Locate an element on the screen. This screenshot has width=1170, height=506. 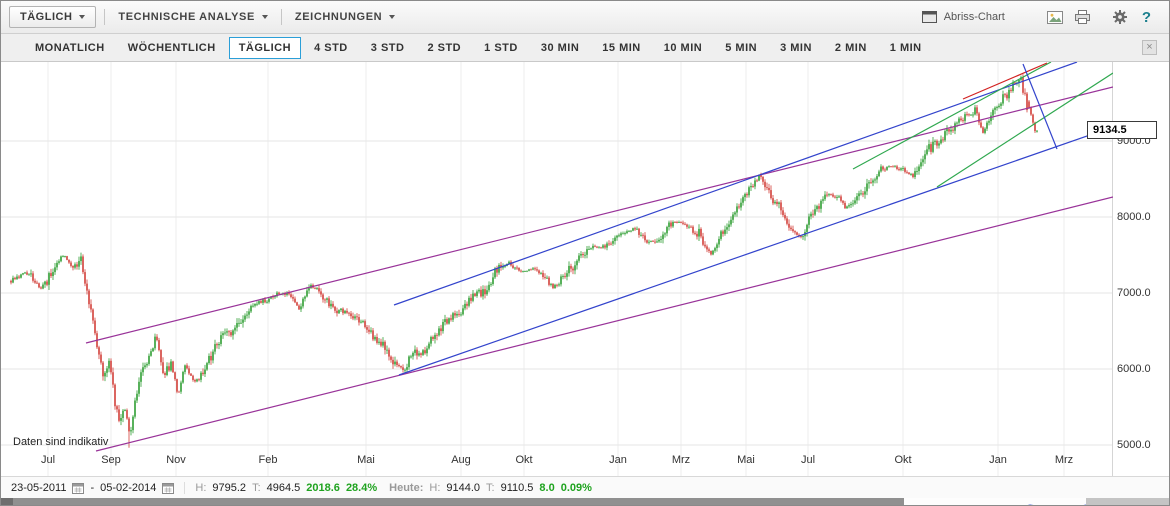
last-price-tag: 9134.5 is located at coordinates (1122, 129).